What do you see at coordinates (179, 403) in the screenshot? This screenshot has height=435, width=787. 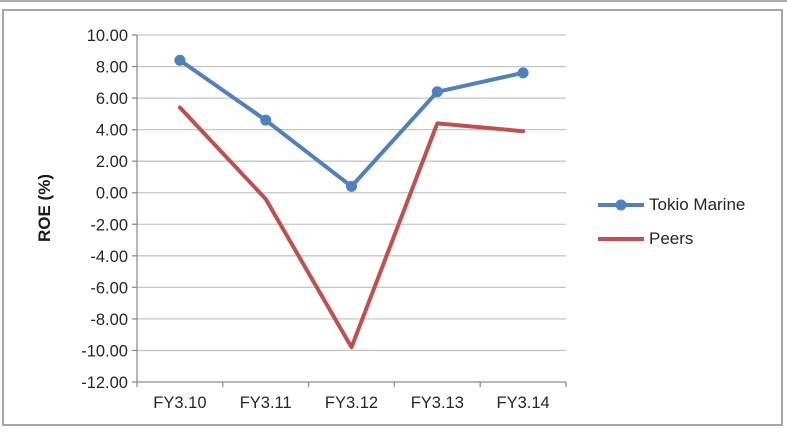 I see `x-tick-label: FY3.10` at bounding box center [179, 403].